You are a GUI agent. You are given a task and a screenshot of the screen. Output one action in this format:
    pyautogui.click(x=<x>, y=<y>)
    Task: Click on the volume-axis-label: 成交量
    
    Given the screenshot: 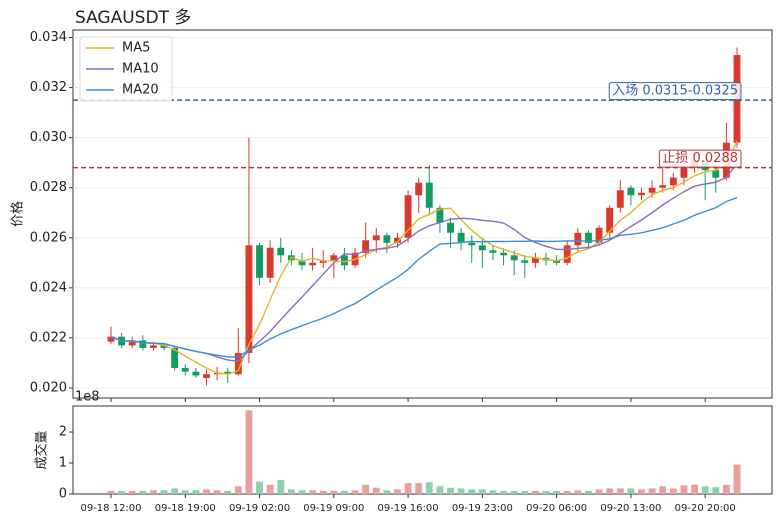 What is the action you would take?
    pyautogui.click(x=42, y=449)
    